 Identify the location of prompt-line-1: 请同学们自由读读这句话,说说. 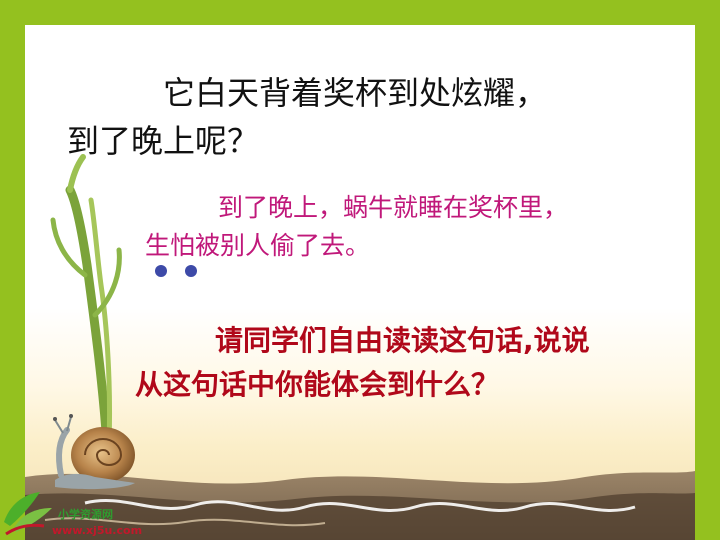
(402, 340).